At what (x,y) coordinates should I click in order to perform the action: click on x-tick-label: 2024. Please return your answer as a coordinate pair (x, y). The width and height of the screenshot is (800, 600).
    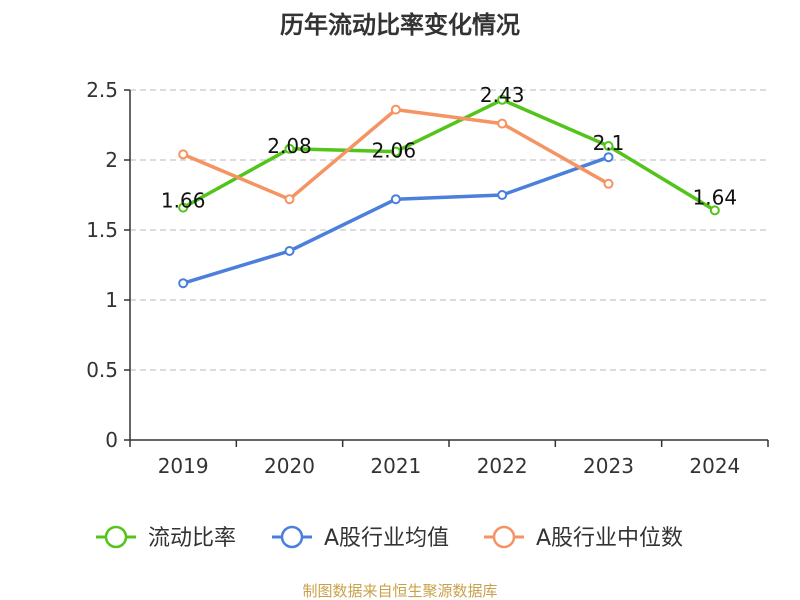
    Looking at the image, I should click on (714, 466).